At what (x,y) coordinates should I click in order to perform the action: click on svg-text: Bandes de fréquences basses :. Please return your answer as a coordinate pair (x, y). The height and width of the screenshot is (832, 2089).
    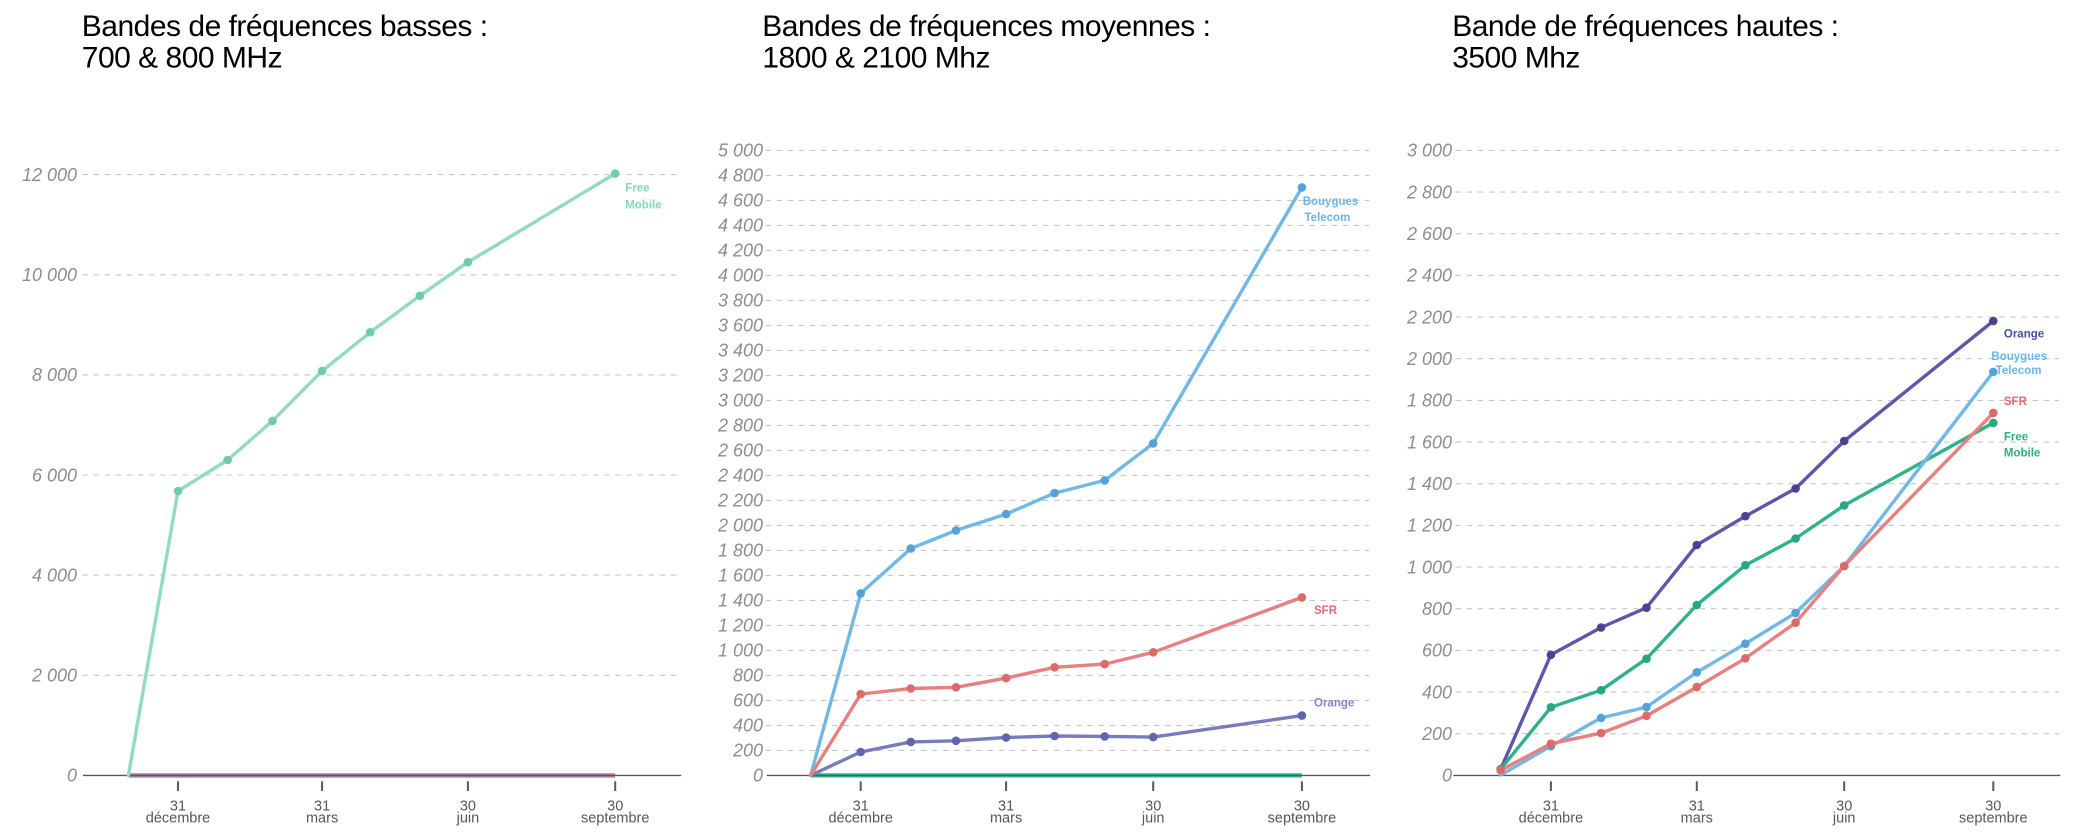
    Looking at the image, I should click on (285, 26).